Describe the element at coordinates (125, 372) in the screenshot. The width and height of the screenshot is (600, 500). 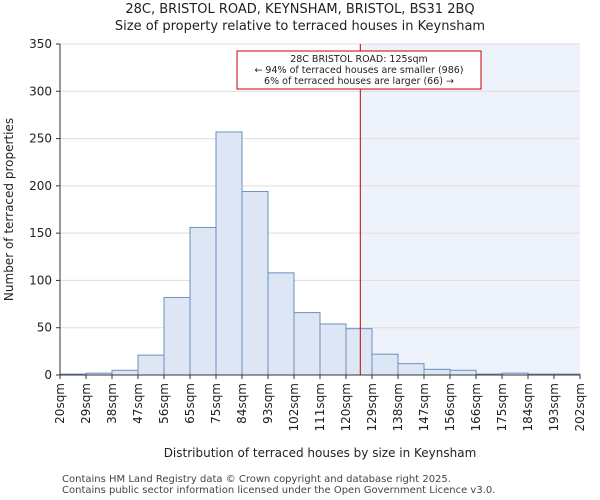
I see `bar-38sqm` at that location.